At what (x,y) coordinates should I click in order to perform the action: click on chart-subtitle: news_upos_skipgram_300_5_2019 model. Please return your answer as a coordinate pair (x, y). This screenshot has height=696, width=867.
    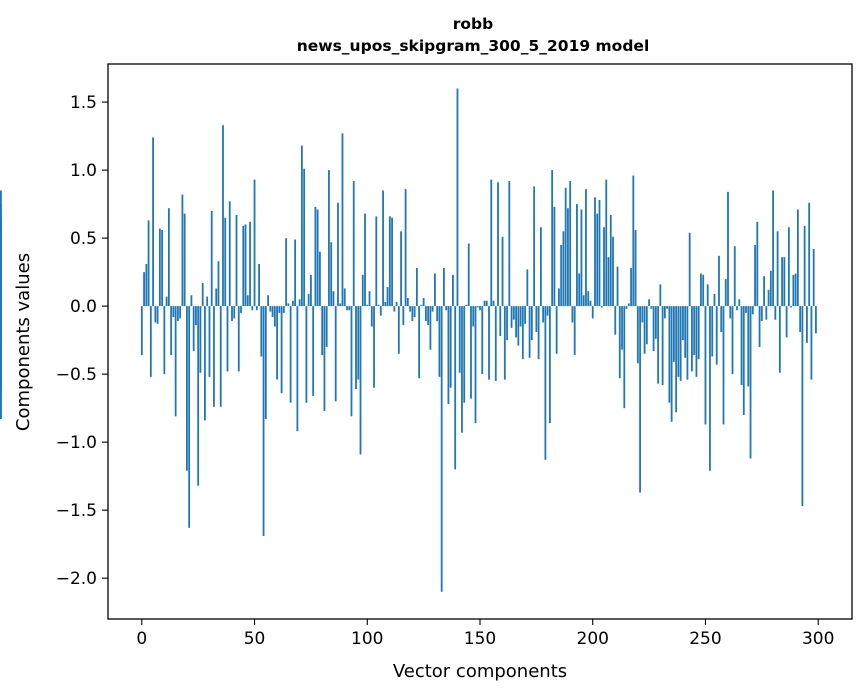
    Looking at the image, I should click on (473, 46).